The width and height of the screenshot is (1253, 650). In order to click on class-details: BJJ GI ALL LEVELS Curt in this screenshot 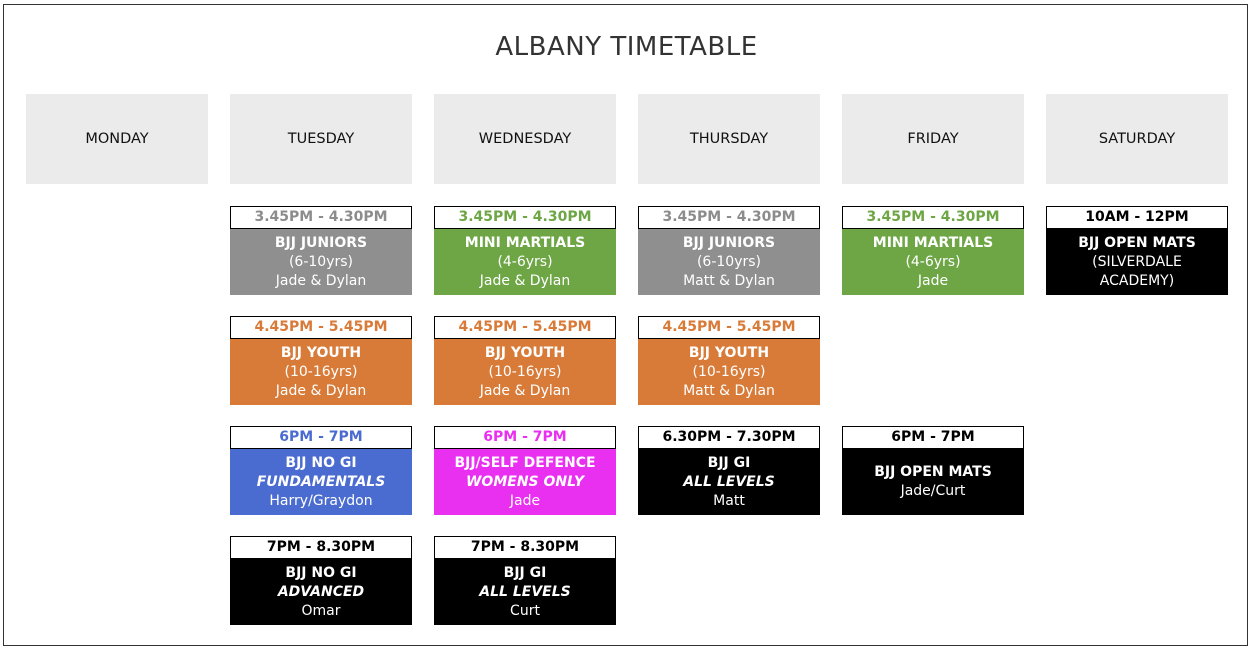, I will do `click(525, 592)`.